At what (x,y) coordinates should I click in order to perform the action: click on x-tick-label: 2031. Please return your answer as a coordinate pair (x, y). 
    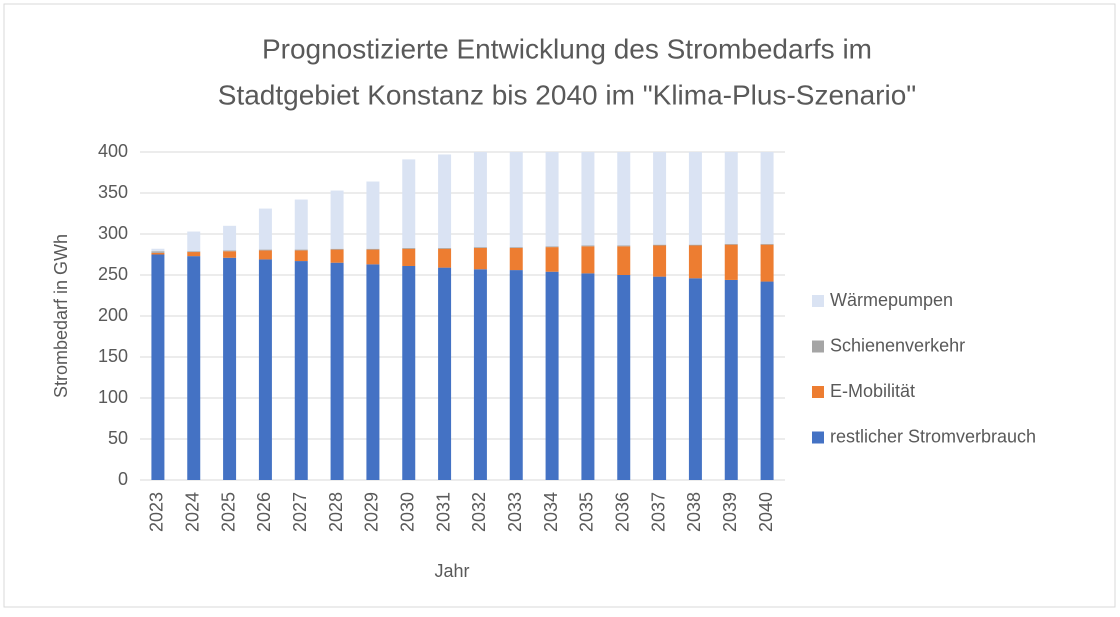
    Looking at the image, I should click on (443, 512).